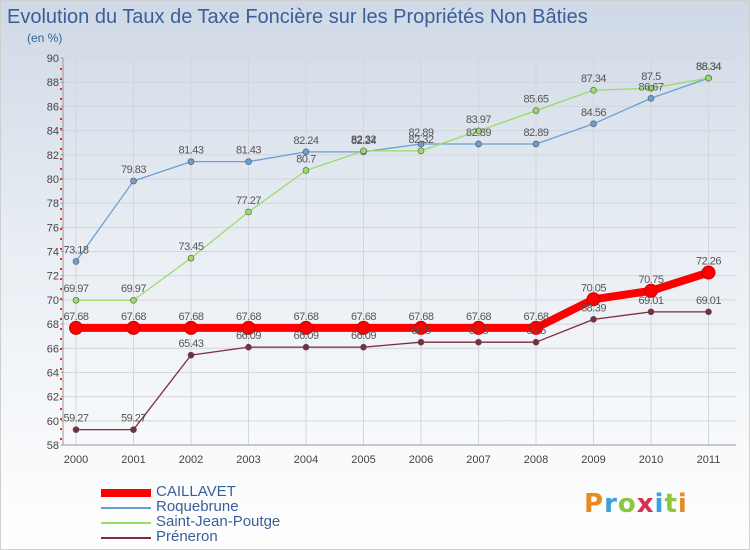 This screenshot has width=750, height=550. Describe the element at coordinates (593, 460) in the screenshot. I see `x-tick-label: 2009` at that location.